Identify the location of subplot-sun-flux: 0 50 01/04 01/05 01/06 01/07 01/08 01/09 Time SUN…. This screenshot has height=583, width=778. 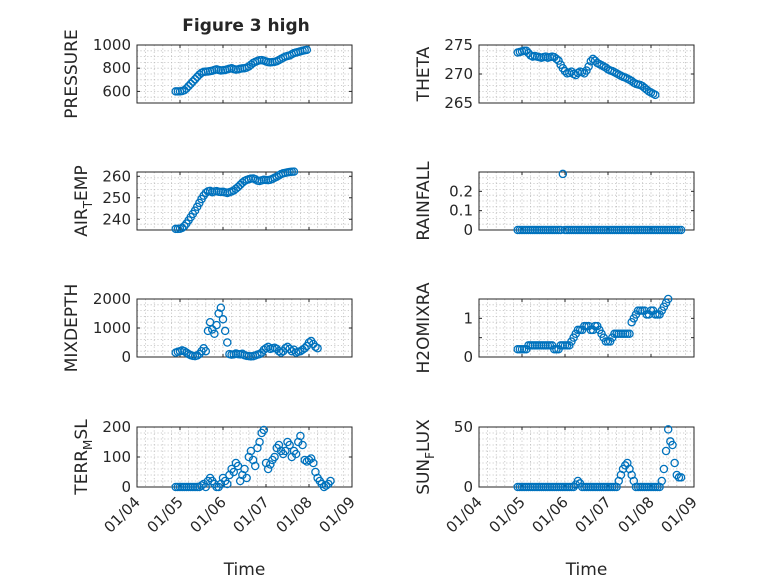
(557, 499).